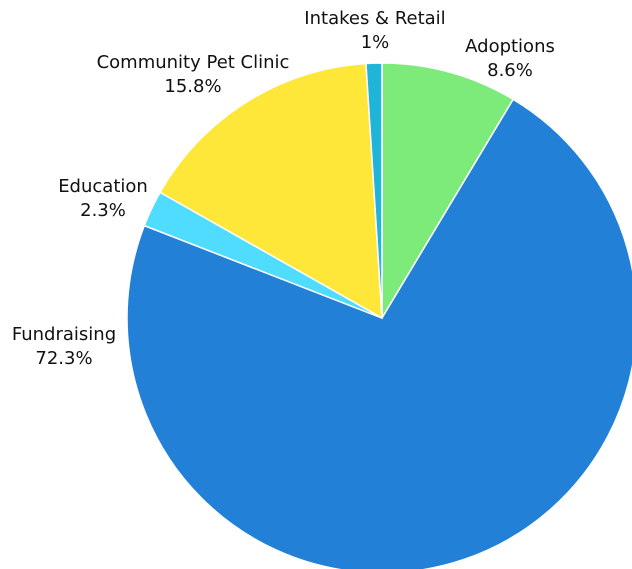 The width and height of the screenshot is (632, 569). What do you see at coordinates (374, 190) in the screenshot?
I see `pie-slice-intakes-retail` at bounding box center [374, 190].